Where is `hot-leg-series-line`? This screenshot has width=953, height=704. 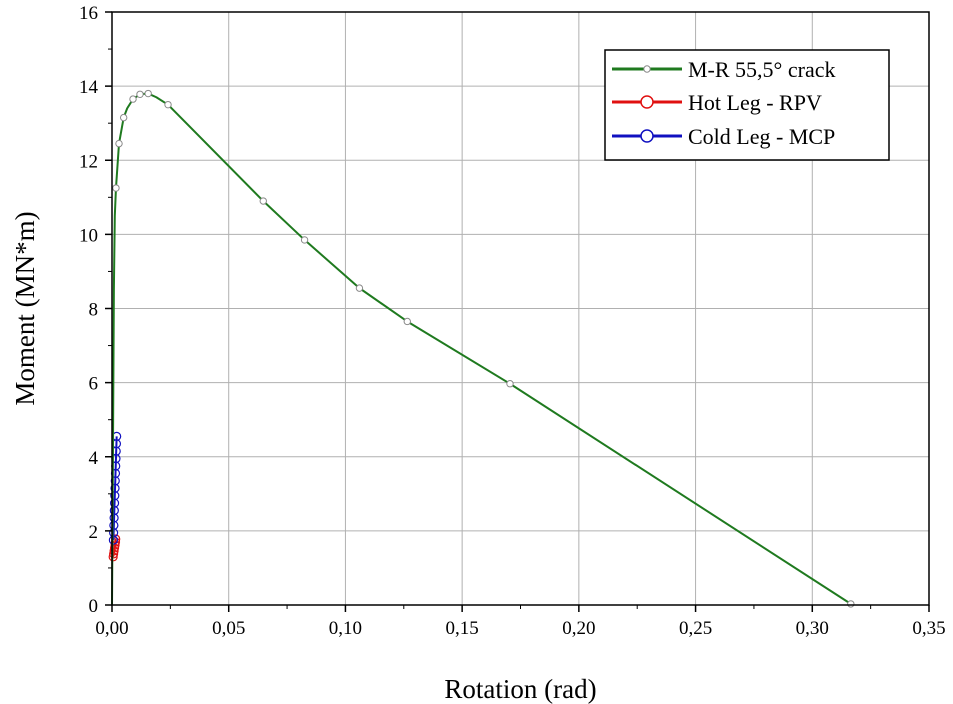 hot-leg-series-line is located at coordinates (114, 547).